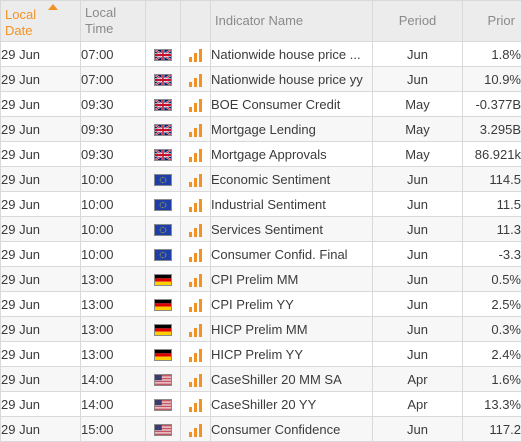 The width and height of the screenshot is (521, 442). Describe the element at coordinates (417, 21) in the screenshot. I see `column-header-period: Period` at that location.